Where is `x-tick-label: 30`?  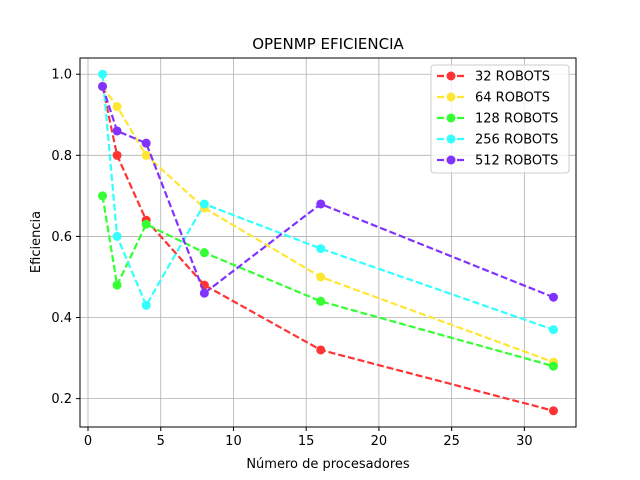 x-tick-label: 30 is located at coordinates (524, 441).